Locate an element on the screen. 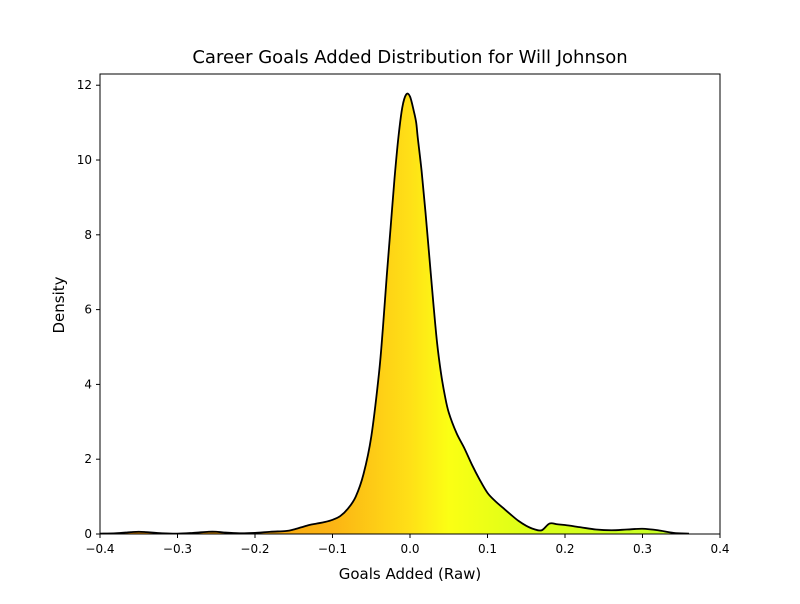 The width and height of the screenshot is (800, 604). x-tick-label: −0.3 is located at coordinates (177, 549).